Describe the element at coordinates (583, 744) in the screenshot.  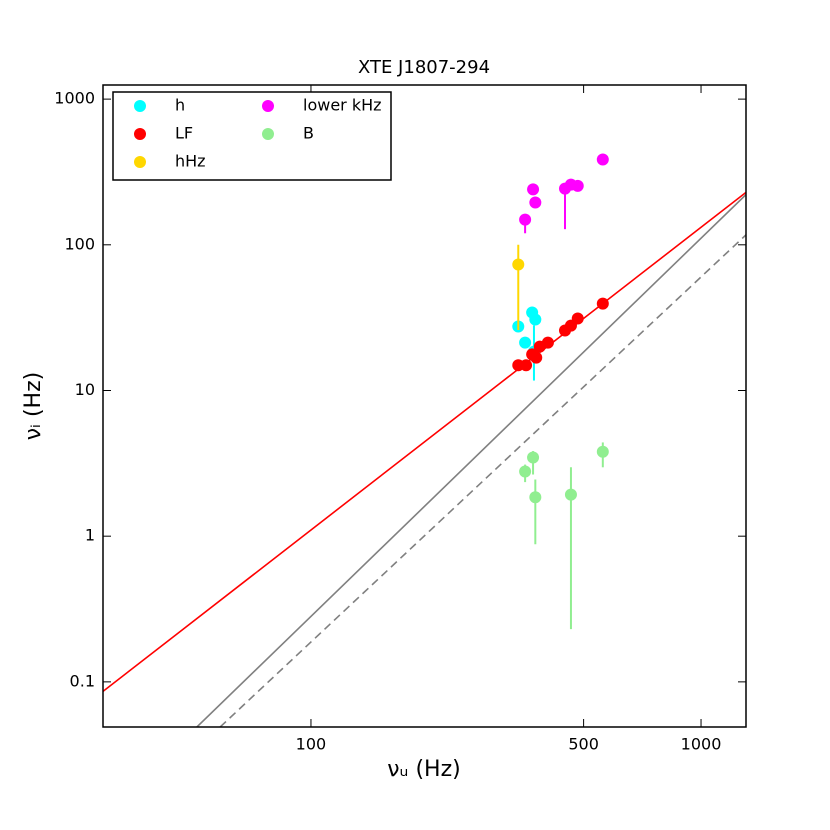
I see `x-tick-label: 500` at that location.